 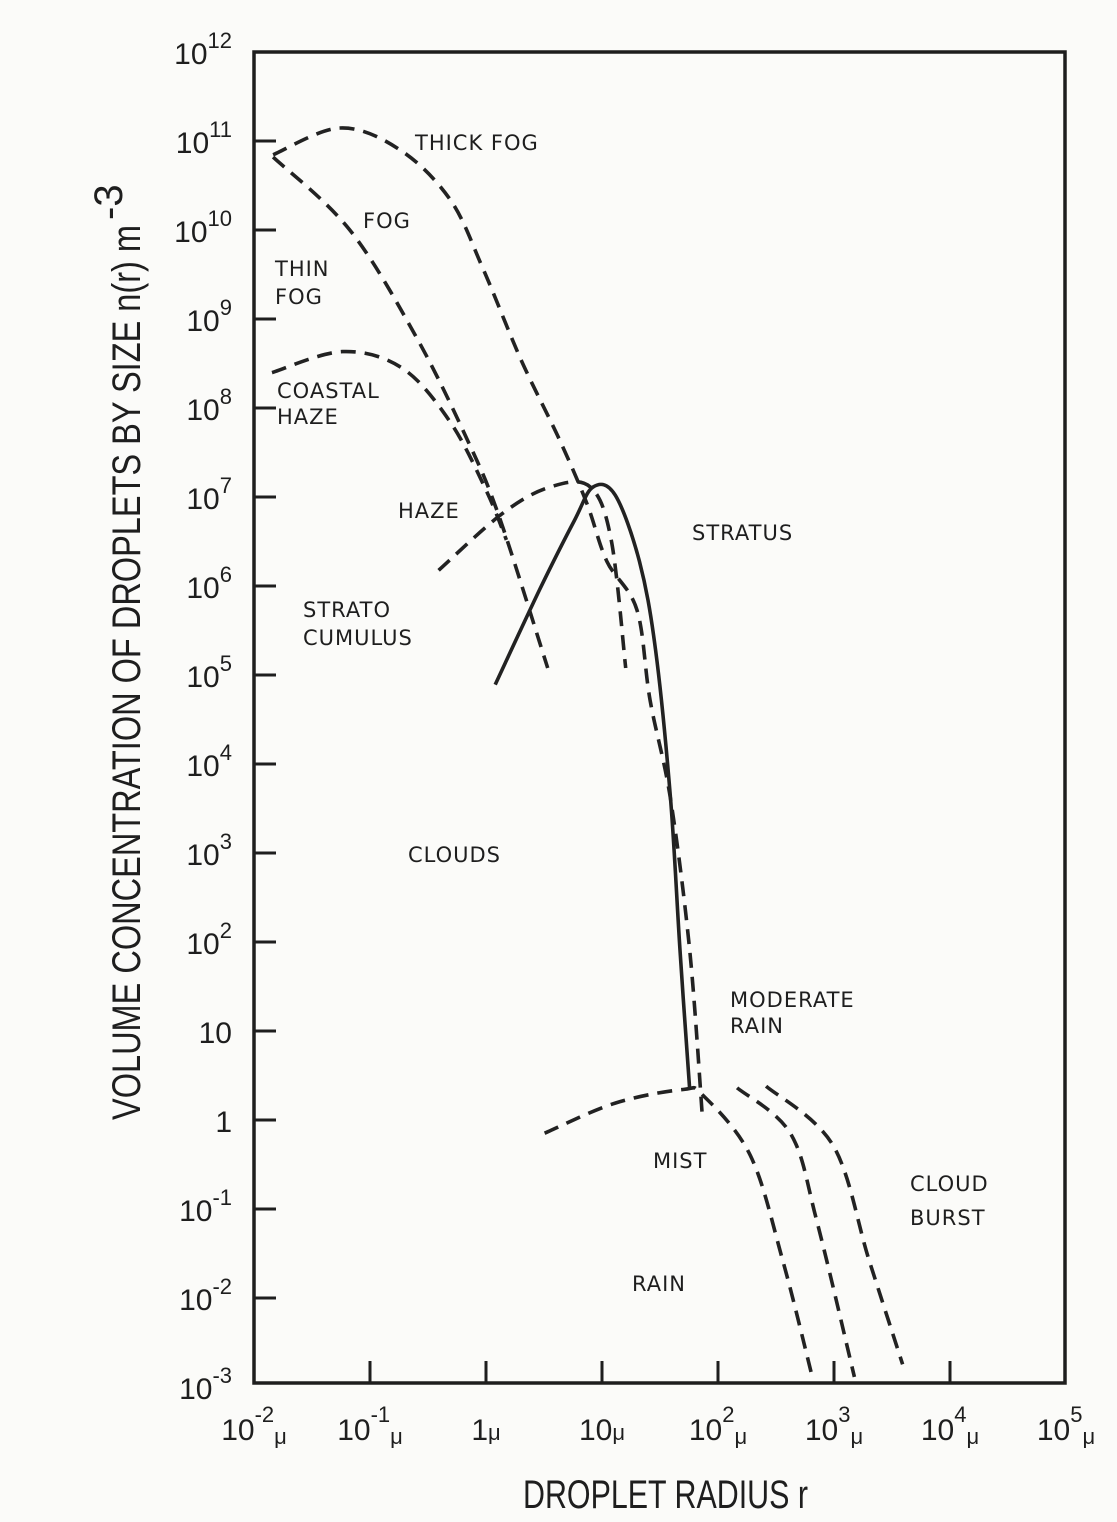 I want to click on x-axis-title: DROPLET RADIUS r, so click(x=665, y=1495).